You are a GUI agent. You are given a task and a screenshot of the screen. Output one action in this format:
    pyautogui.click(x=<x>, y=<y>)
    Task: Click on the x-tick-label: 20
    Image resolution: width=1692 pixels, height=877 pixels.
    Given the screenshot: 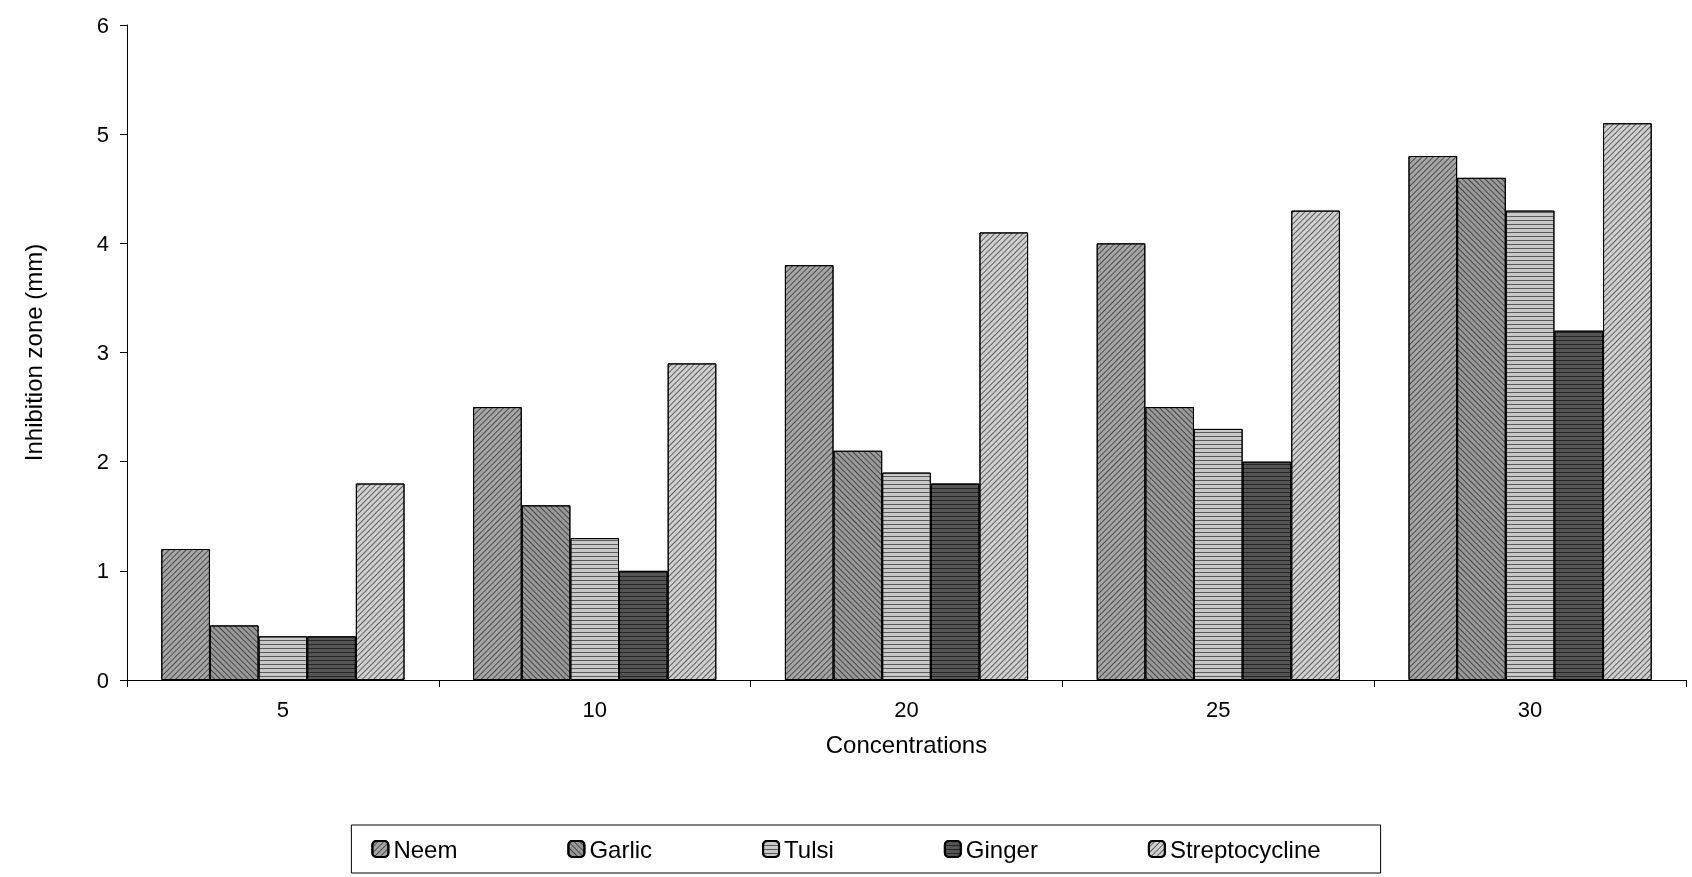 What is the action you would take?
    pyautogui.click(x=906, y=709)
    